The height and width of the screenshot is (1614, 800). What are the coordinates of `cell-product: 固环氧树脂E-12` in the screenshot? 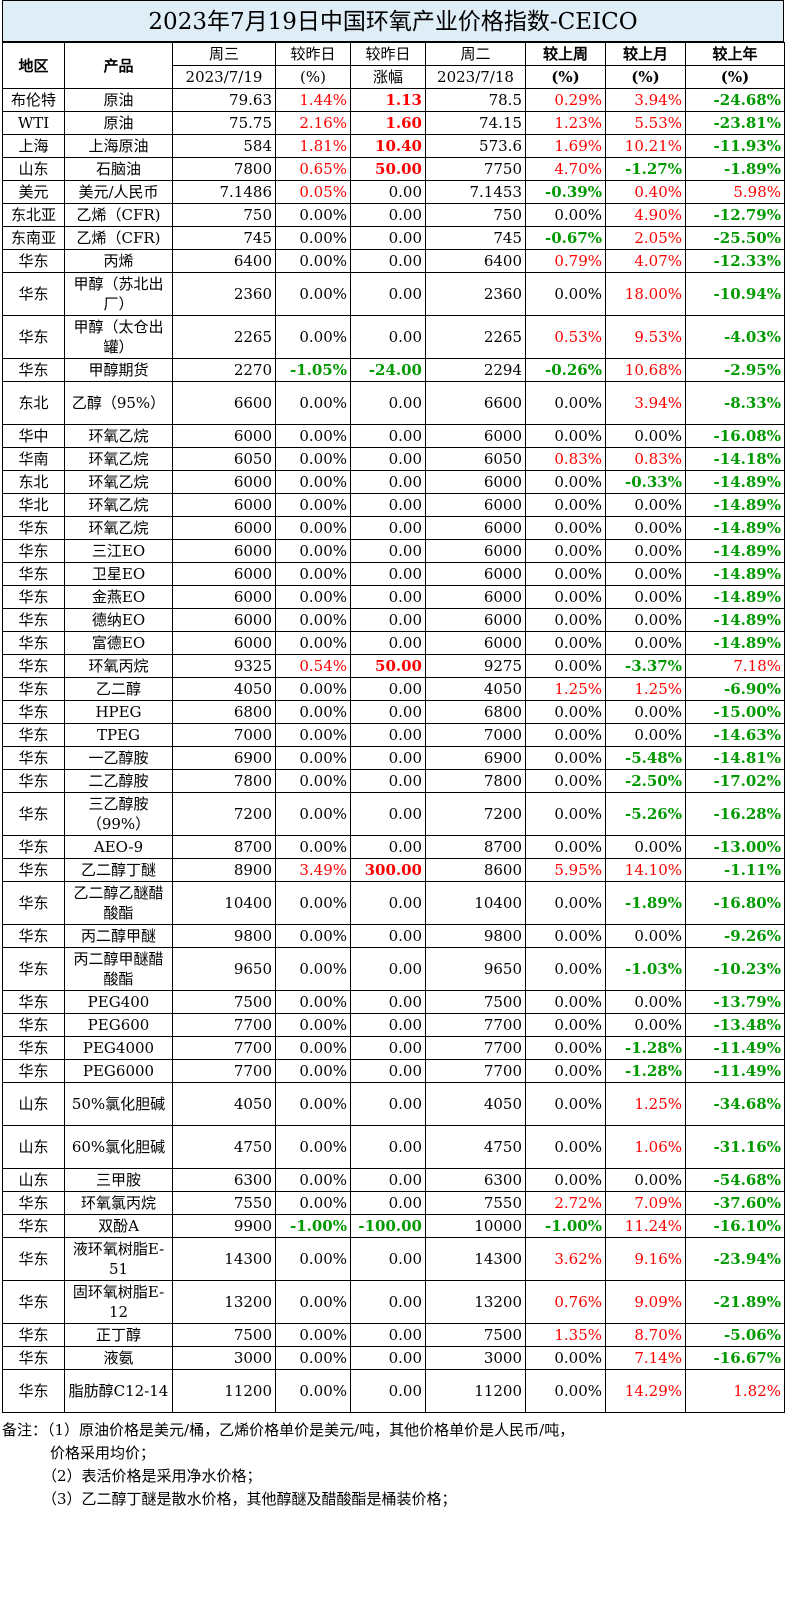 It's located at (118, 1302).